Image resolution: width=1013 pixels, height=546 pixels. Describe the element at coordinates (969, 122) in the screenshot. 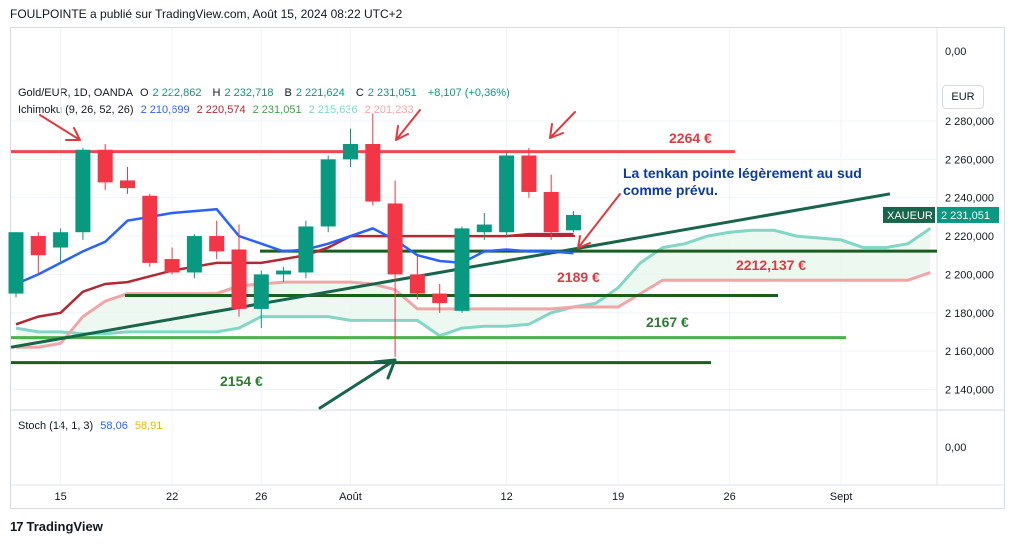

I see `price-tick-label: 2 280,000` at that location.